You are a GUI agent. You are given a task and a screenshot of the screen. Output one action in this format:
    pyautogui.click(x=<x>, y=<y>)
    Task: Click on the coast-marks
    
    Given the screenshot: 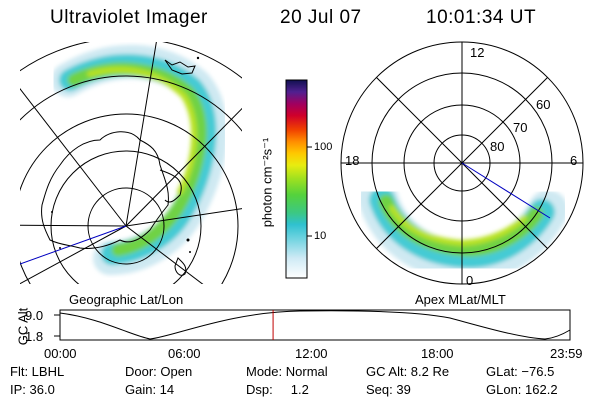 What is the action you would take?
    pyautogui.click(x=125, y=154)
    